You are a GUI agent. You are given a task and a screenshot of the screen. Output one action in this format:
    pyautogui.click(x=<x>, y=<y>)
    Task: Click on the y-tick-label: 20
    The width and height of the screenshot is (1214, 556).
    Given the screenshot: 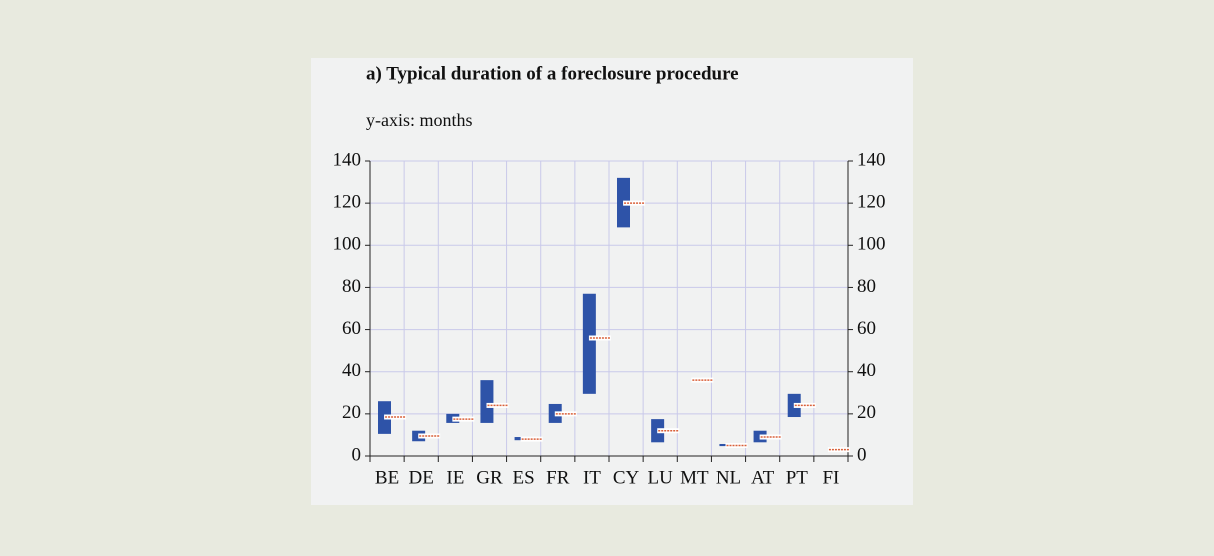 What is the action you would take?
    pyautogui.click(x=351, y=412)
    